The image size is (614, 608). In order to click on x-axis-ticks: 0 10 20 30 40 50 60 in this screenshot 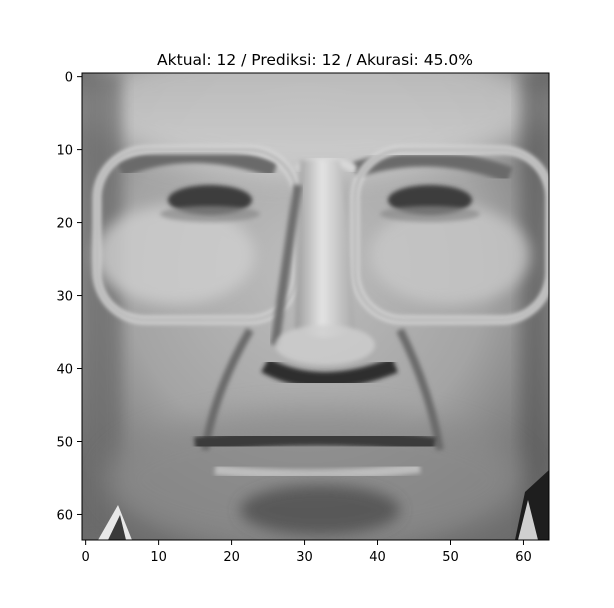, I will do `click(307, 552)`.